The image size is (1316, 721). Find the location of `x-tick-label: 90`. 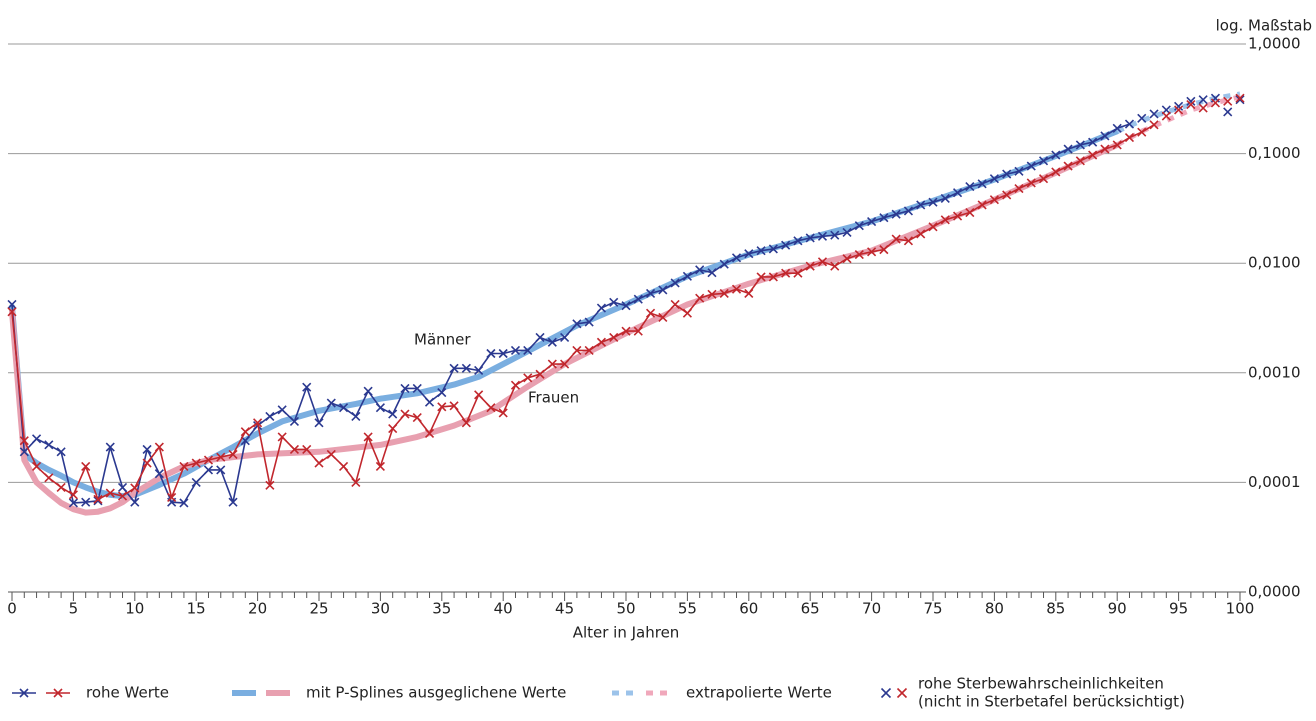

x-tick-label: 90 is located at coordinates (1117, 609).